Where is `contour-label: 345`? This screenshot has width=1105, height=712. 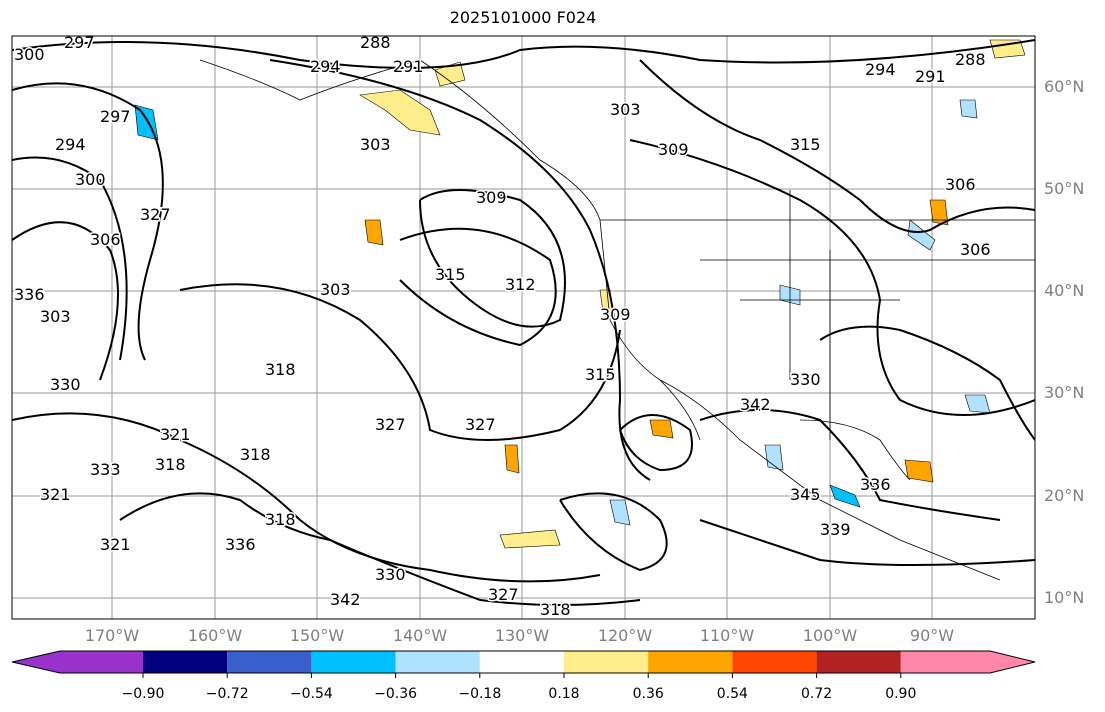 contour-label: 345 is located at coordinates (805, 494).